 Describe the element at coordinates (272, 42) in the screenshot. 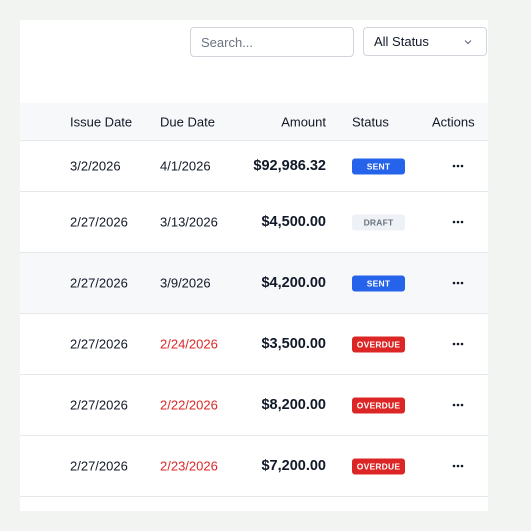

I see `search-input` at that location.